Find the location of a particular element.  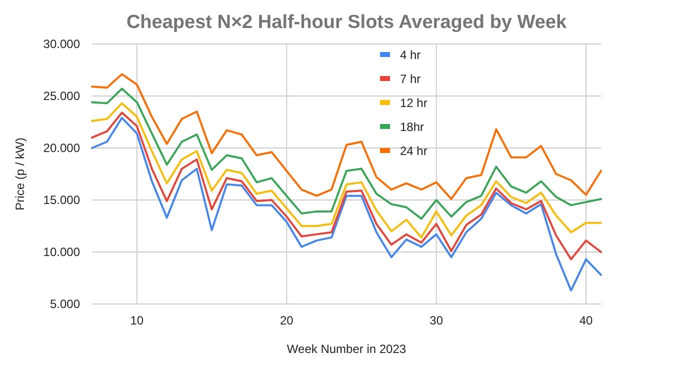

x-tick-label: 30 is located at coordinates (437, 321).